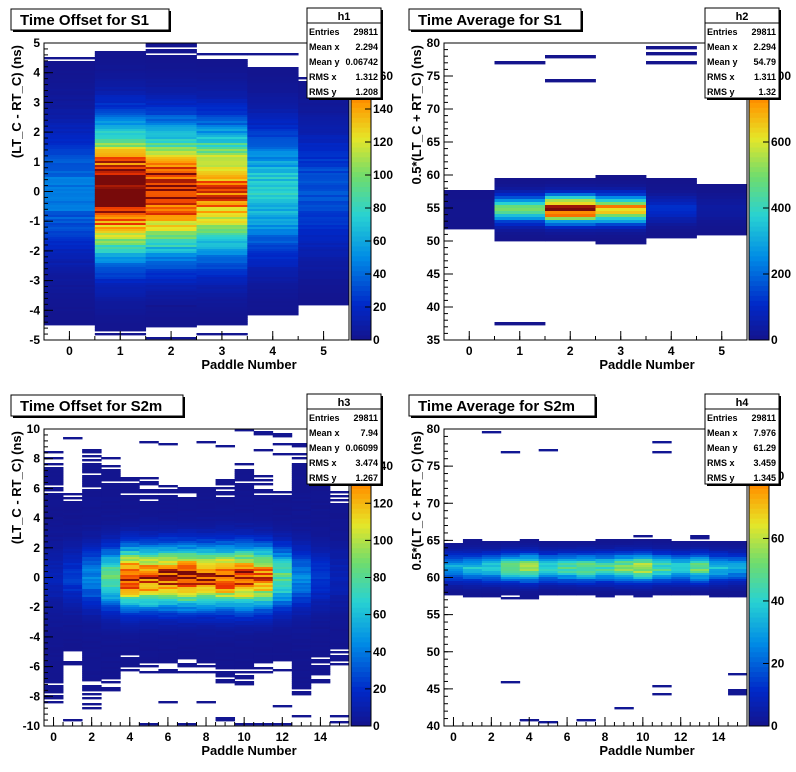  What do you see at coordinates (681, 737) in the screenshot?
I see `x-tick-label: 12` at bounding box center [681, 737].